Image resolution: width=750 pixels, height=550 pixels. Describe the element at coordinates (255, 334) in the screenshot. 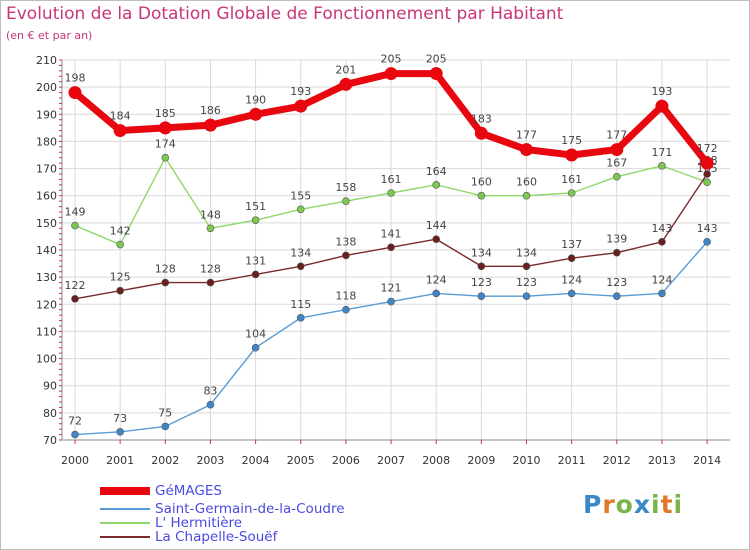

I see `data-label-saint-germain: 104` at that location.